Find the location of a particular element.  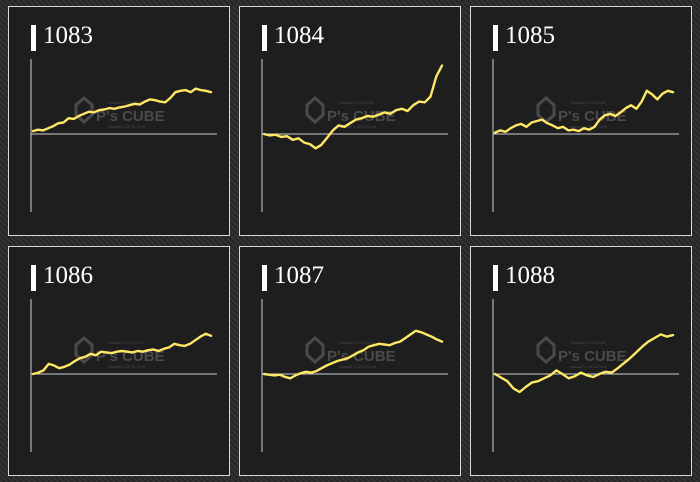

chart-title: 1088 is located at coordinates (530, 275).